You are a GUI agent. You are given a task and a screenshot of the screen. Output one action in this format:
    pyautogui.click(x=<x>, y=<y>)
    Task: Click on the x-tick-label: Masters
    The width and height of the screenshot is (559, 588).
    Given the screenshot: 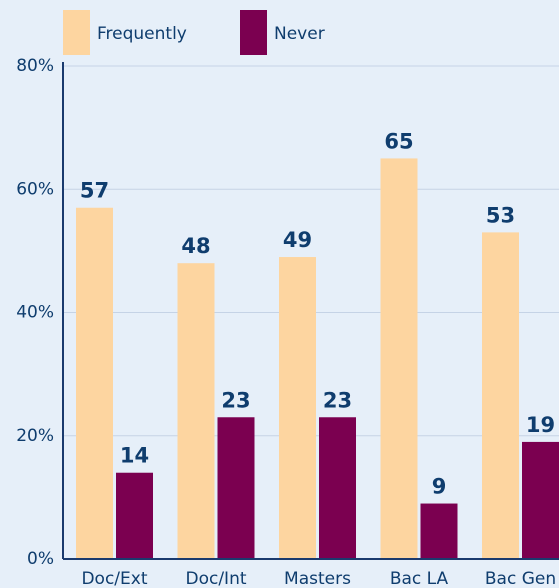 What is the action you would take?
    pyautogui.click(x=317, y=578)
    